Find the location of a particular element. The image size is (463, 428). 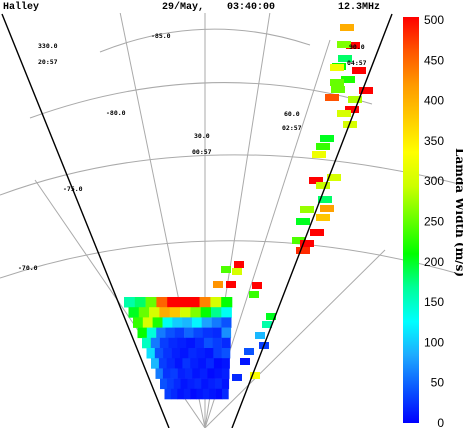

mlt-label-330: 20:57 is located at coordinates (48, 62).